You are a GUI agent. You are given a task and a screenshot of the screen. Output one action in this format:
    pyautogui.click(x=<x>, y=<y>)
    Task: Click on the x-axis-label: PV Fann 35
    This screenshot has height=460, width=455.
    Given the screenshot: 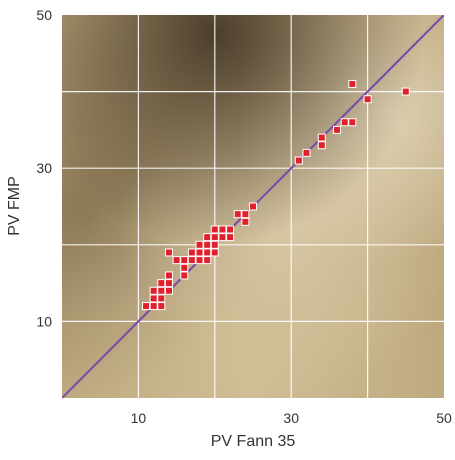 What is the action you would take?
    pyautogui.click(x=253, y=441)
    